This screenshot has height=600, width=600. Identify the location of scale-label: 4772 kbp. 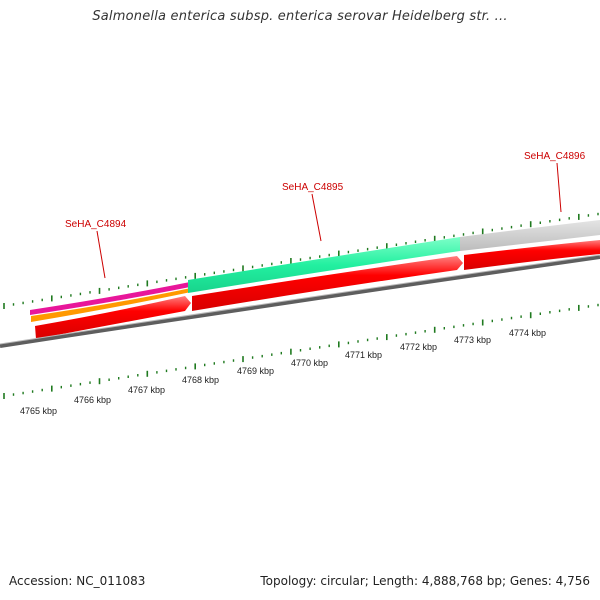
(418, 347).